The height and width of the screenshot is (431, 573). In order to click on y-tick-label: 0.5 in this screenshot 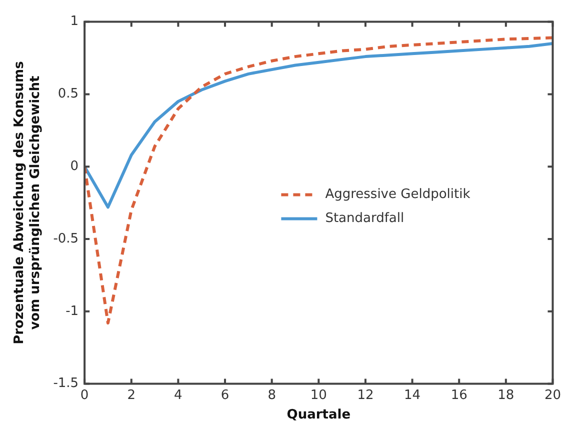, I will do `click(68, 94)`.